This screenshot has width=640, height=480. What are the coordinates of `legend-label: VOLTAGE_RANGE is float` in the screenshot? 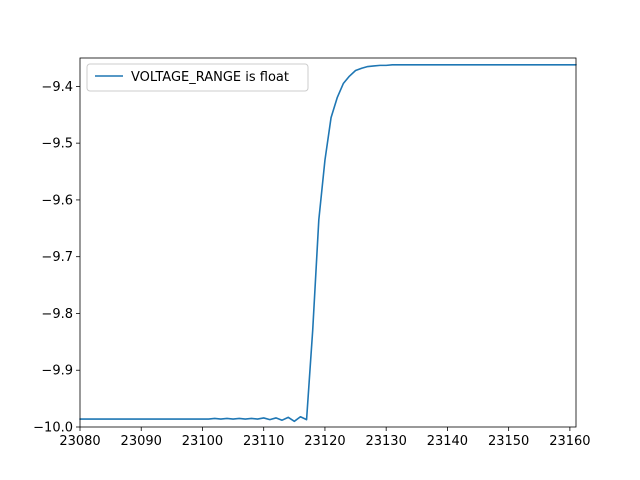 It's located at (210, 77).